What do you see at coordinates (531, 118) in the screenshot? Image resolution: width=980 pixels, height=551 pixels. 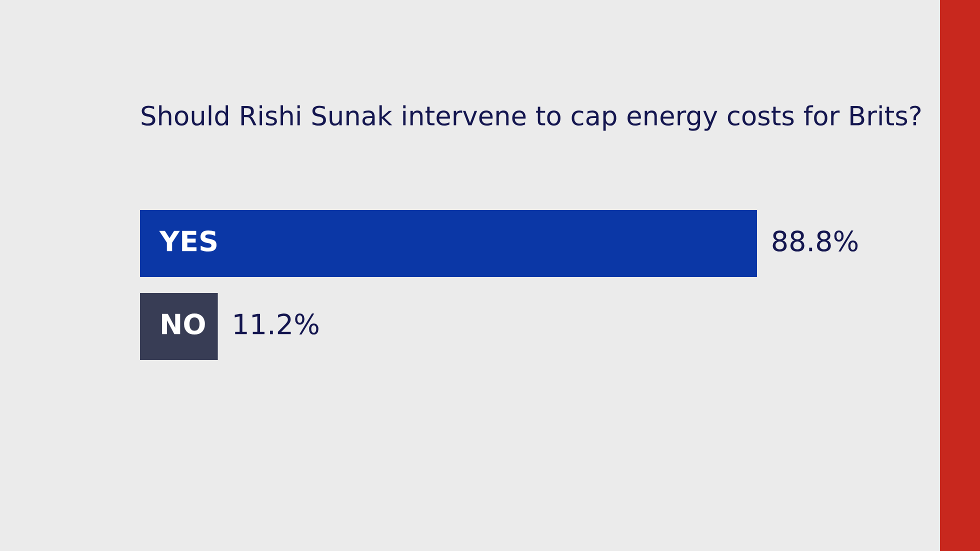 I see `chart-title: Should Rishi Sunak intervene to cap energy costs for Brits?` at bounding box center [531, 118].